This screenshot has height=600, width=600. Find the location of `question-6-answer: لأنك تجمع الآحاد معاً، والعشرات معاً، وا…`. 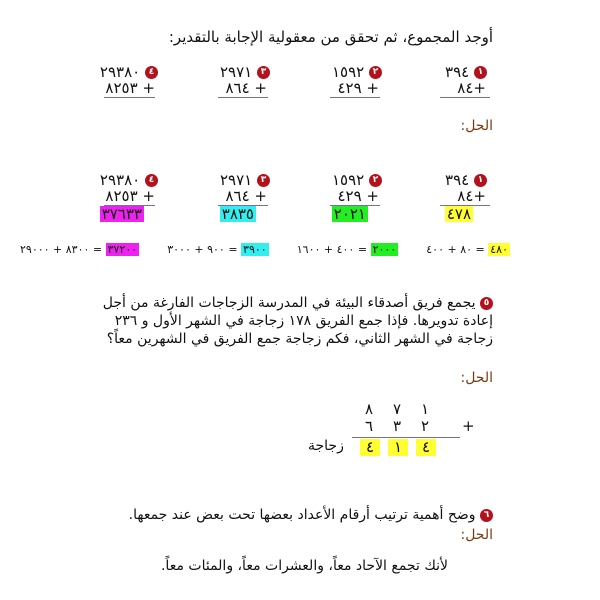

question-6-answer: لأنك تجمع الآحاد معاً، والعشرات معاً، وا… is located at coordinates (304, 566).